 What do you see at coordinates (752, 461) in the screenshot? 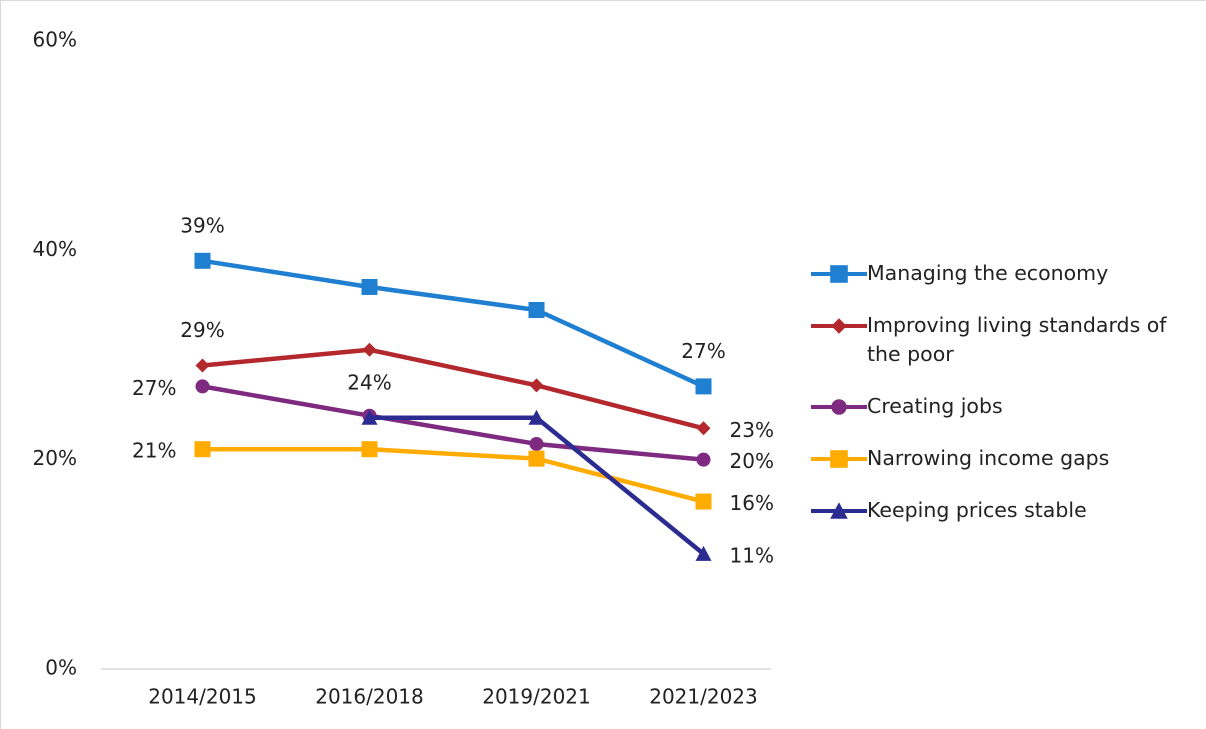
I see `data-label: 20%` at bounding box center [752, 461].